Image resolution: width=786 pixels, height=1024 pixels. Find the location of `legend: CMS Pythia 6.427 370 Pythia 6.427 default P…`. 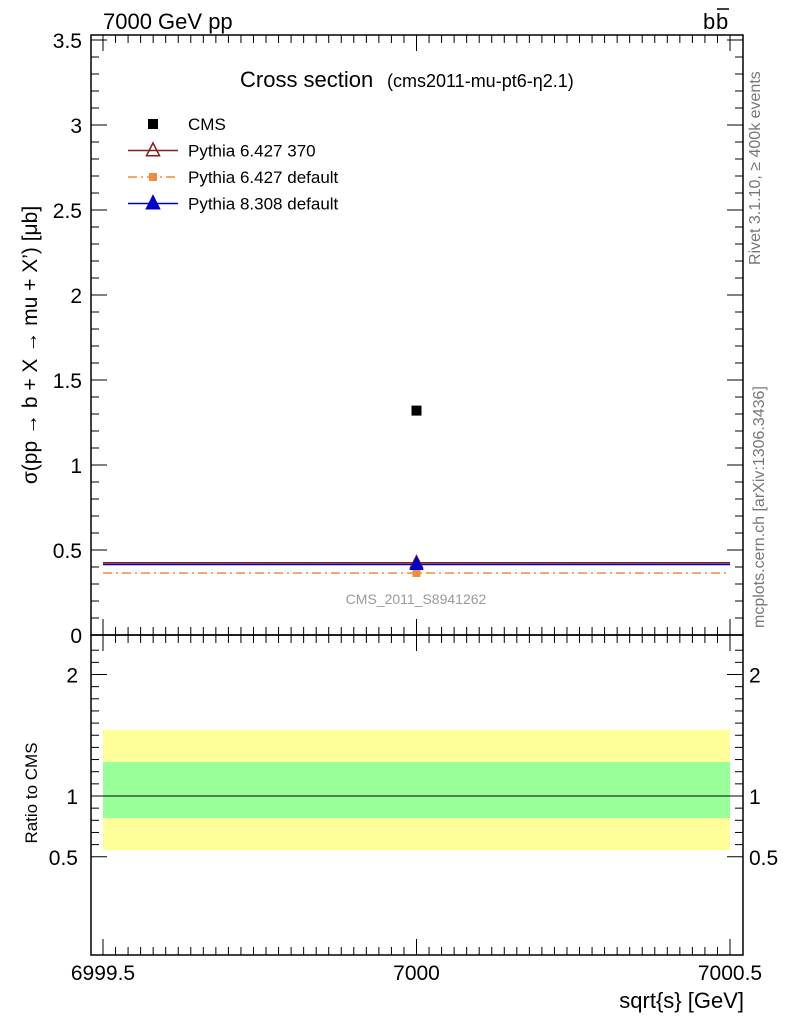

legend: CMS Pythia 6.427 370 Pythia 6.427 default P… is located at coordinates (233, 164).